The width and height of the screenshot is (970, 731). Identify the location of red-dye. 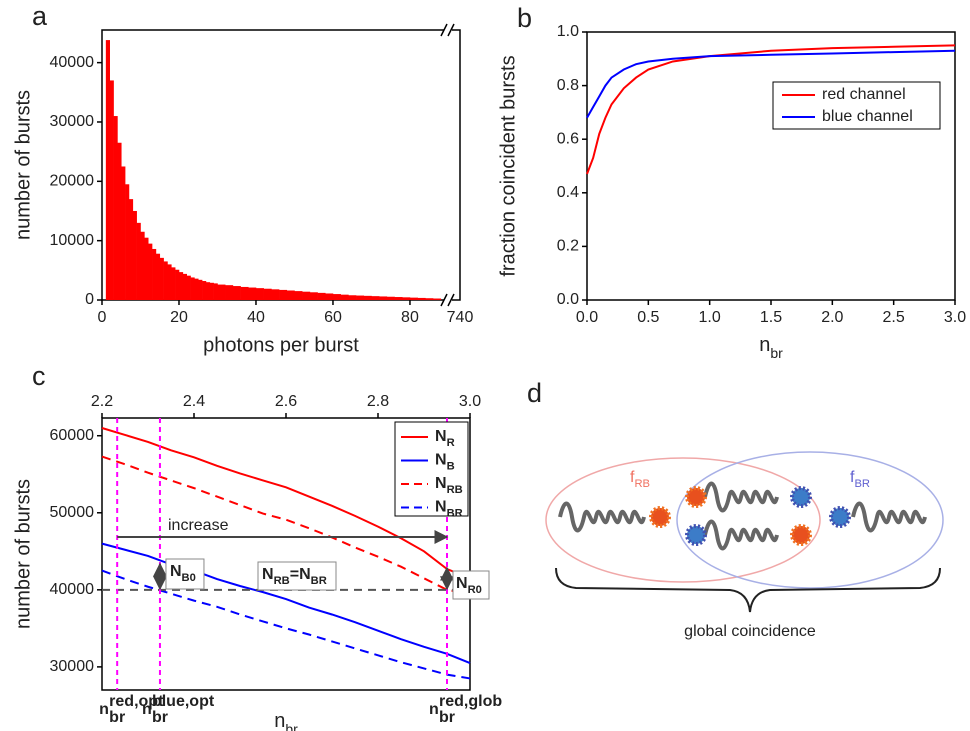
(660, 517).